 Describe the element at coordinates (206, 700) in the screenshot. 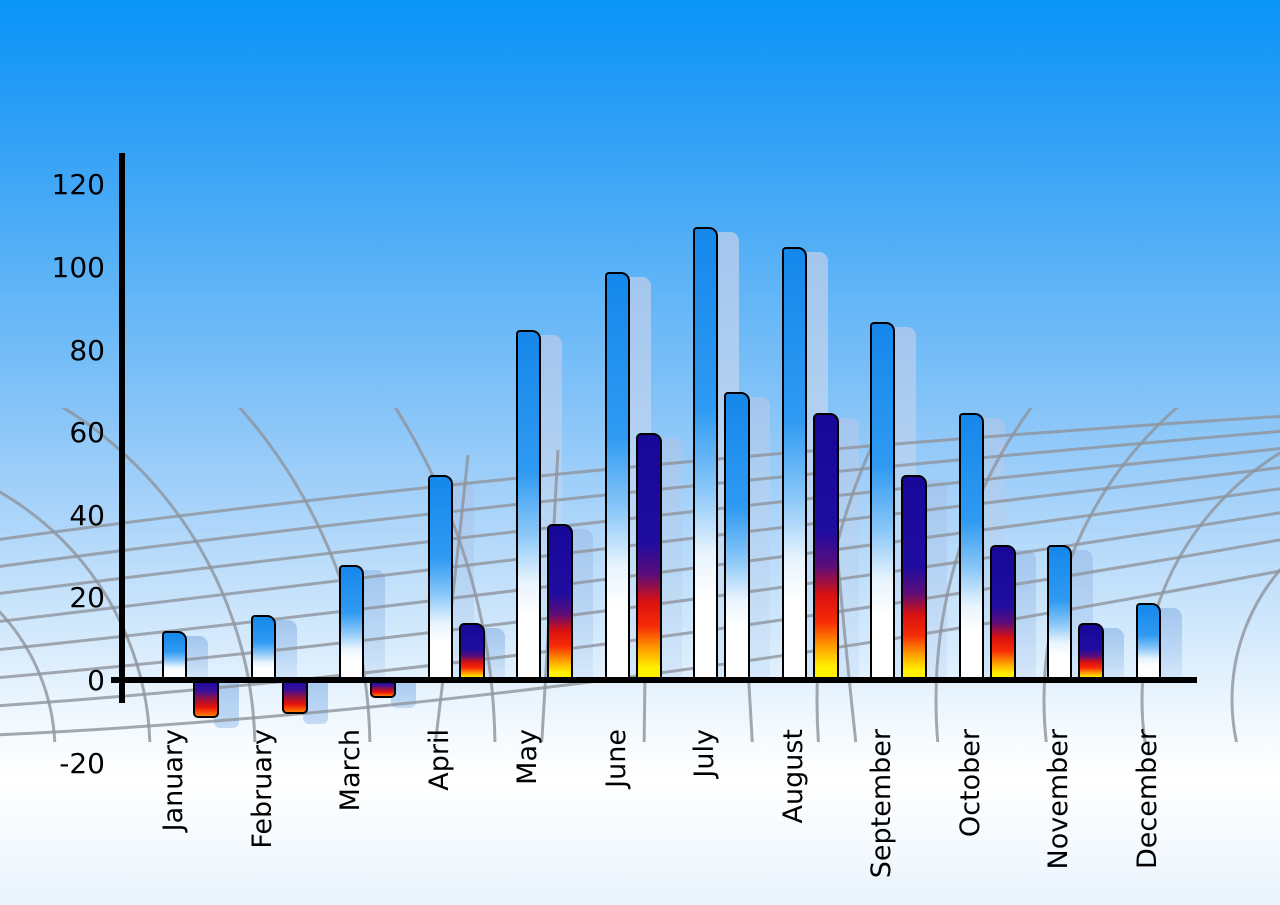

I see `bar-january-secondary` at that location.